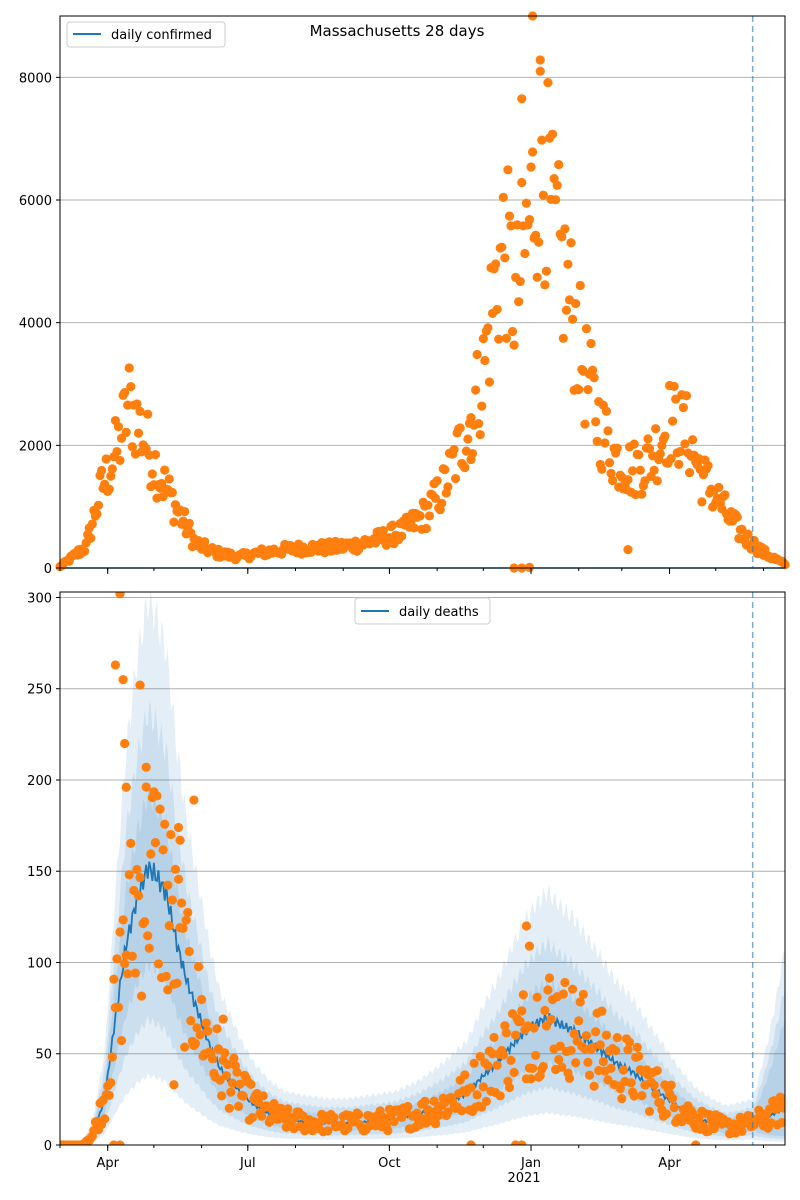  I want to click on chart-title: Massachusetts 28 days, so click(397, 31).